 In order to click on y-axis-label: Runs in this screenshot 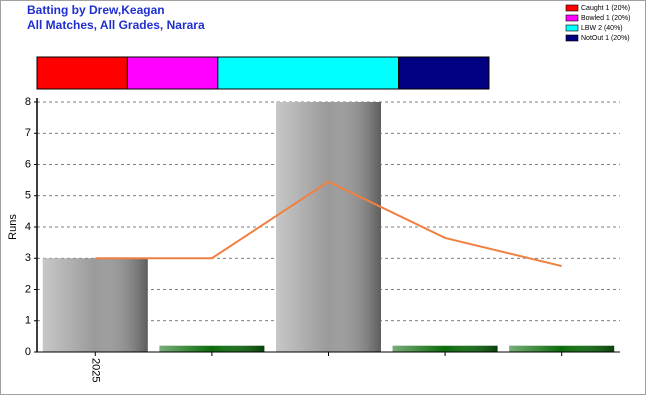, I will do `click(13, 227)`.